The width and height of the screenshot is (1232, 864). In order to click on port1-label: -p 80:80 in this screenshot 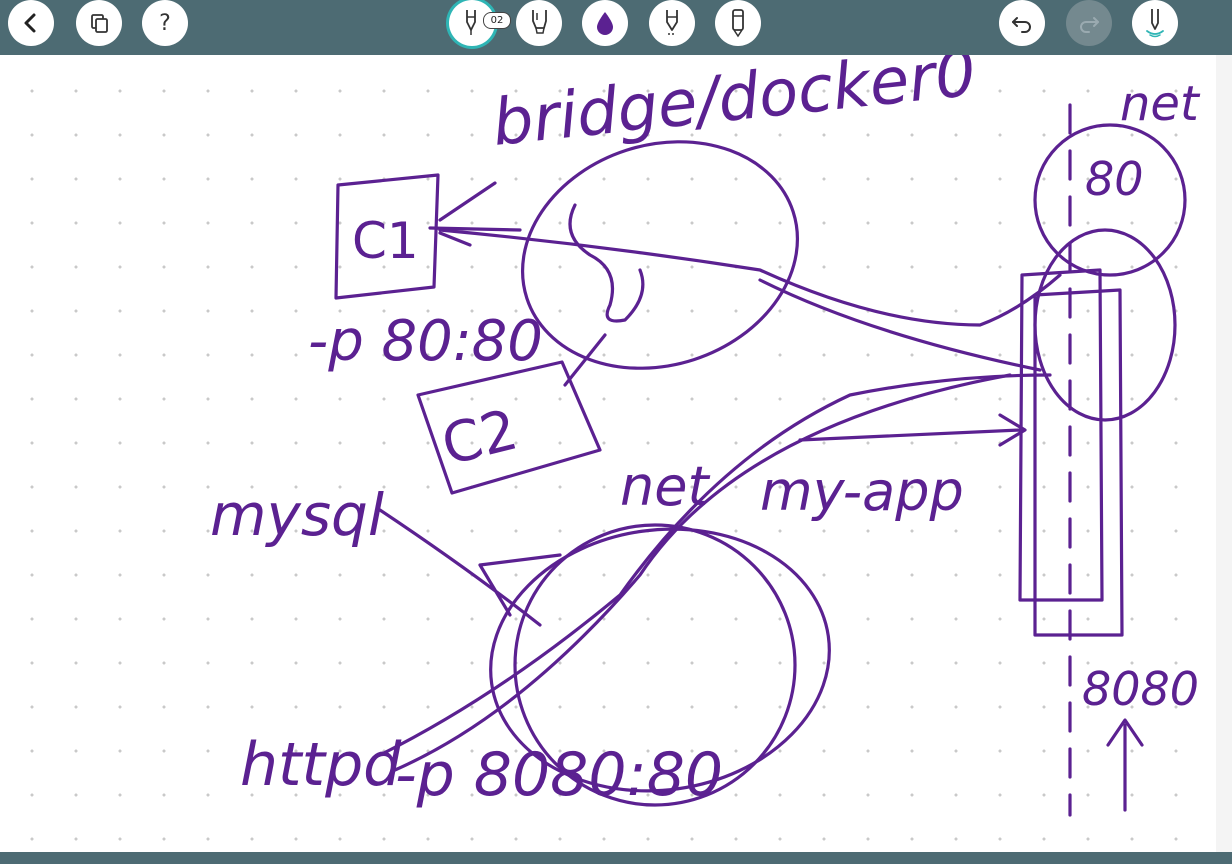, I will do `click(425, 341)`.